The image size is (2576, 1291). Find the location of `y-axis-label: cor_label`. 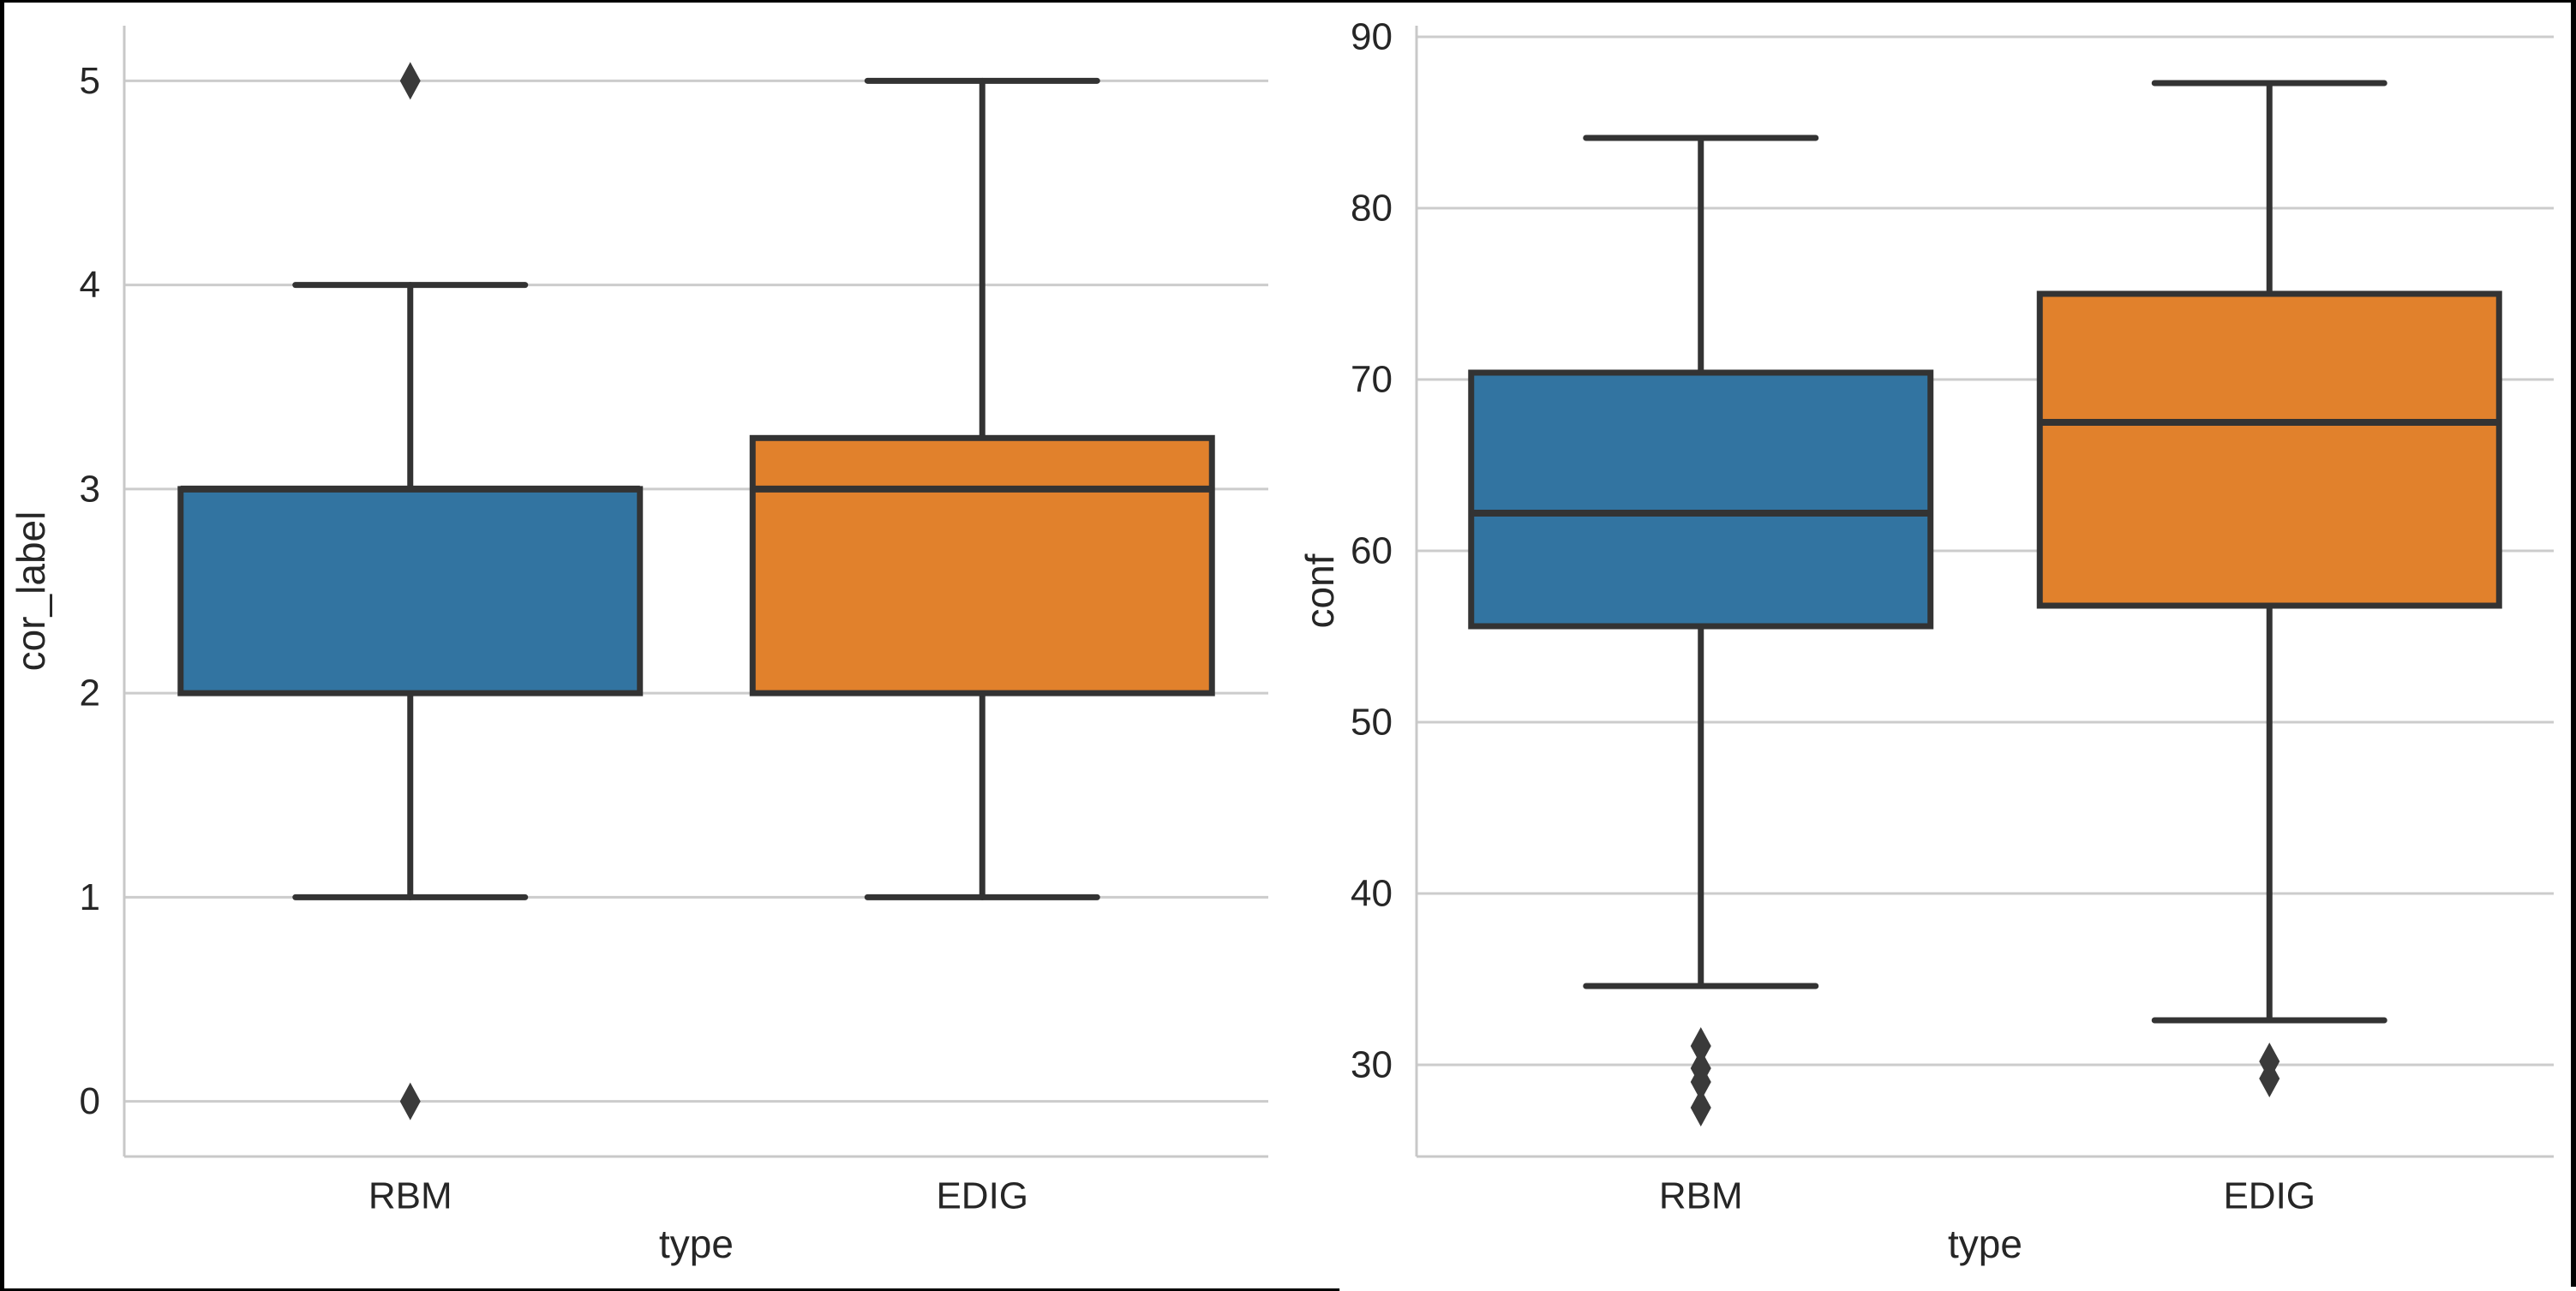

y-axis-label: cor_label is located at coordinates (31, 591).